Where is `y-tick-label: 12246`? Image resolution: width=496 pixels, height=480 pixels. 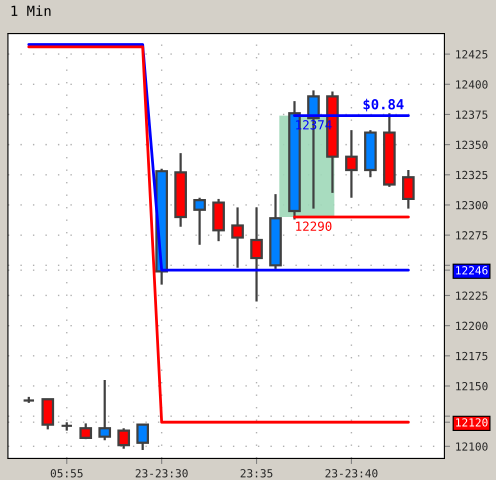 y-tick-label: 12246 is located at coordinates (472, 270).